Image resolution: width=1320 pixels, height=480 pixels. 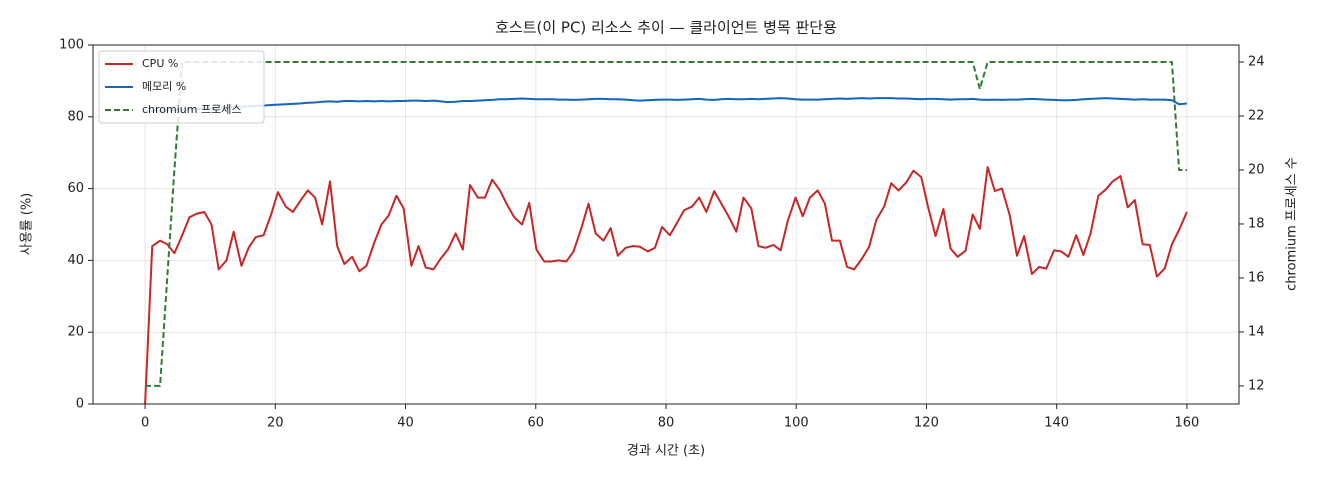 What do you see at coordinates (1256, 223) in the screenshot?
I see `y2-tick-label: 18` at bounding box center [1256, 223].